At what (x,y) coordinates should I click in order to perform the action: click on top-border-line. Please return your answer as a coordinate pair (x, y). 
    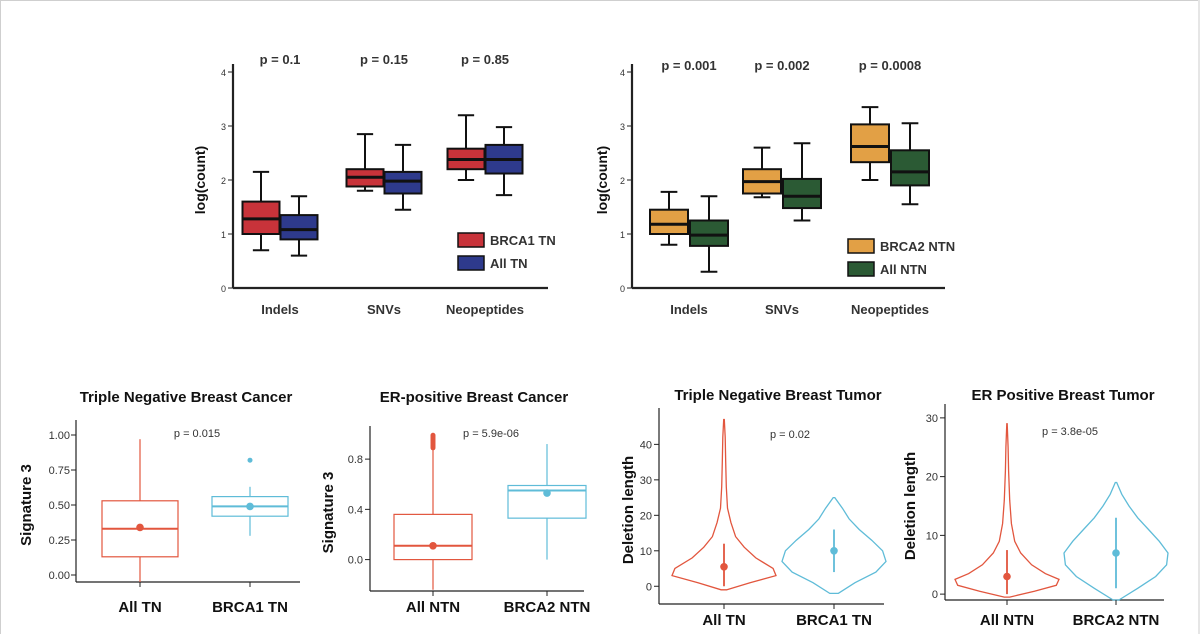
    Looking at the image, I should click on (600, 0).